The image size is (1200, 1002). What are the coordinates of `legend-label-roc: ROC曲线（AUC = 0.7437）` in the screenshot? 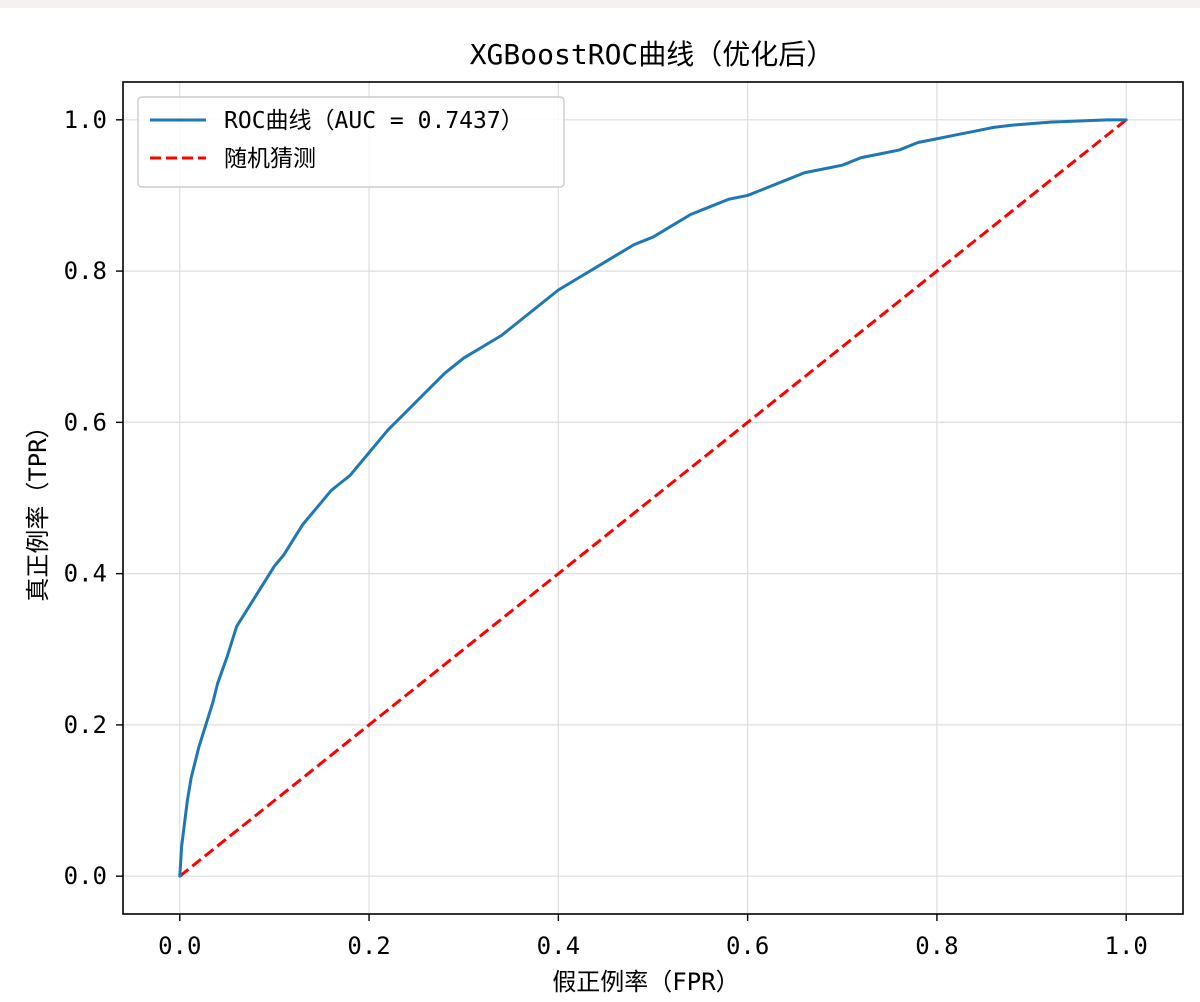 It's located at (374, 121).